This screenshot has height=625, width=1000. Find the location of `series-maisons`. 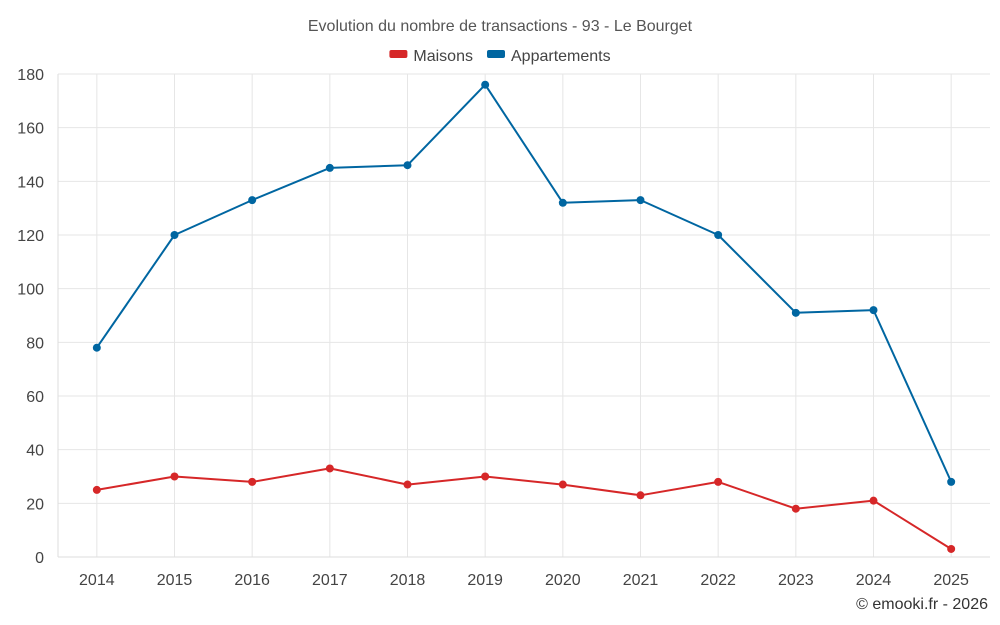

series-maisons is located at coordinates (524, 508).